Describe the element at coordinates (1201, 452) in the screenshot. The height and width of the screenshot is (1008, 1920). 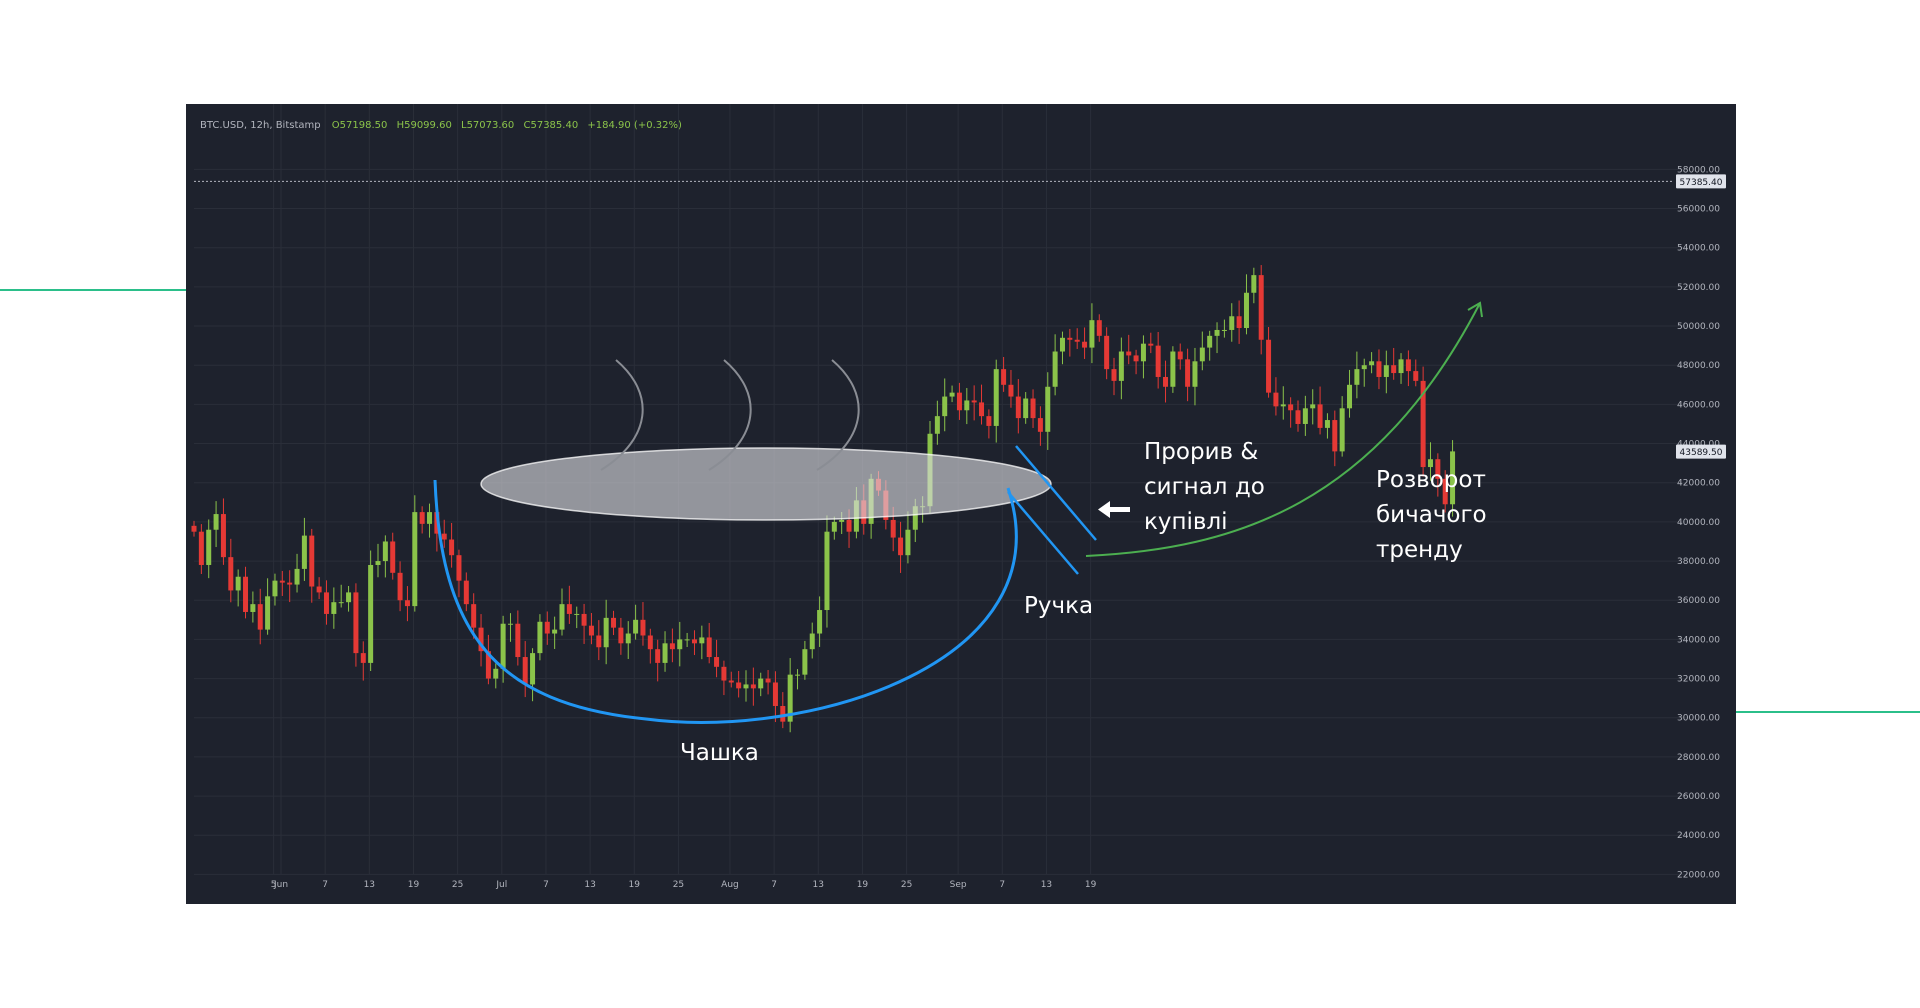
I see `breakout-label-line-1: Прорив &` at that location.